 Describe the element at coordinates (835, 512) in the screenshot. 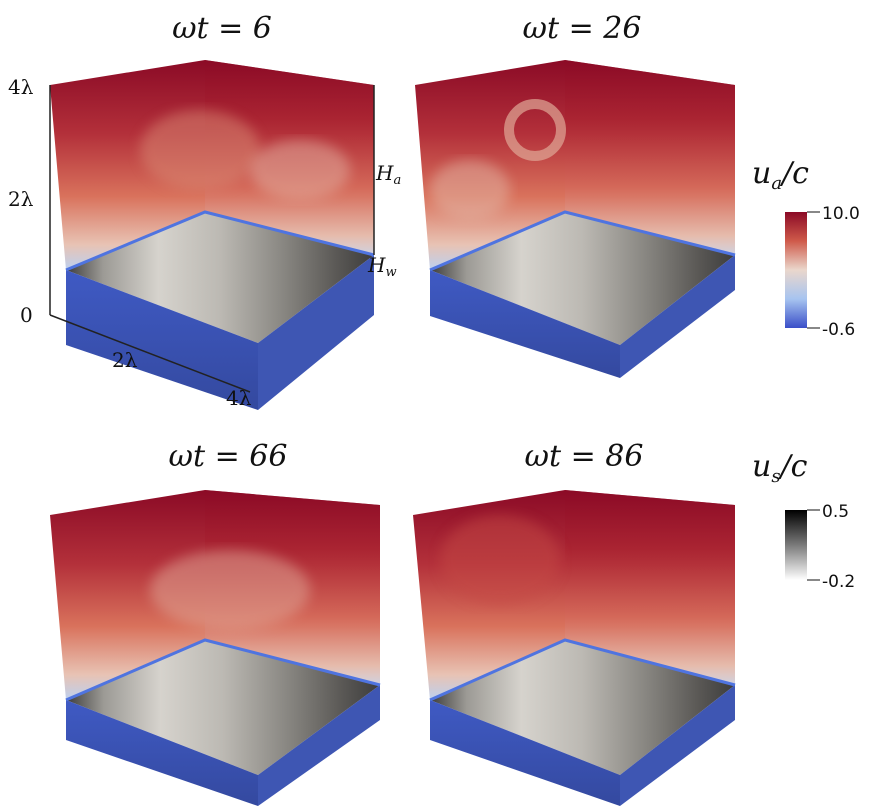

I see `colorbar-us-max: 0.5` at that location.